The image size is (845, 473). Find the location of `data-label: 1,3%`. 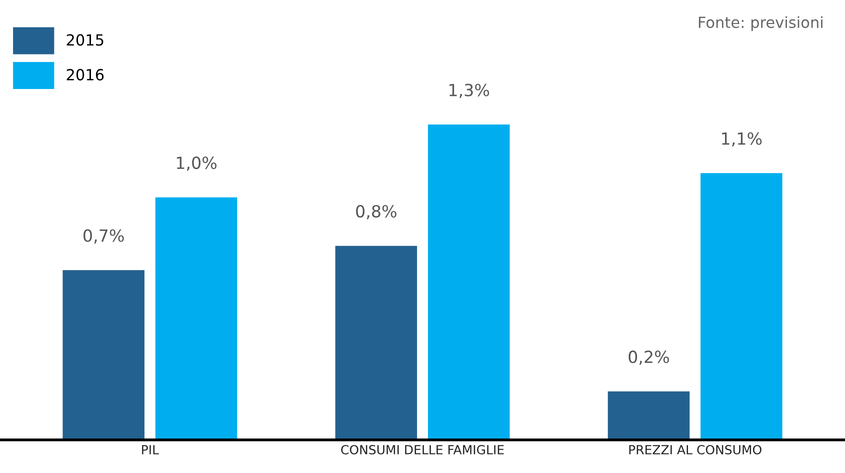

data-label: 1,3% is located at coordinates (470, 91).